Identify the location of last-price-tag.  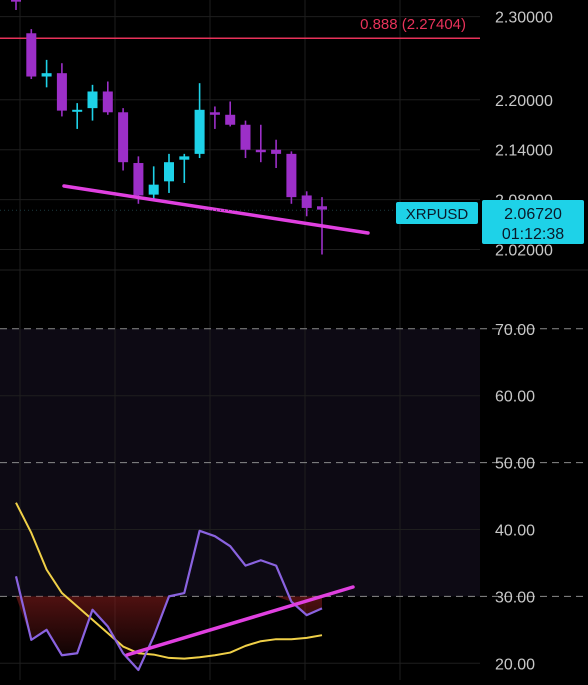
(533, 222).